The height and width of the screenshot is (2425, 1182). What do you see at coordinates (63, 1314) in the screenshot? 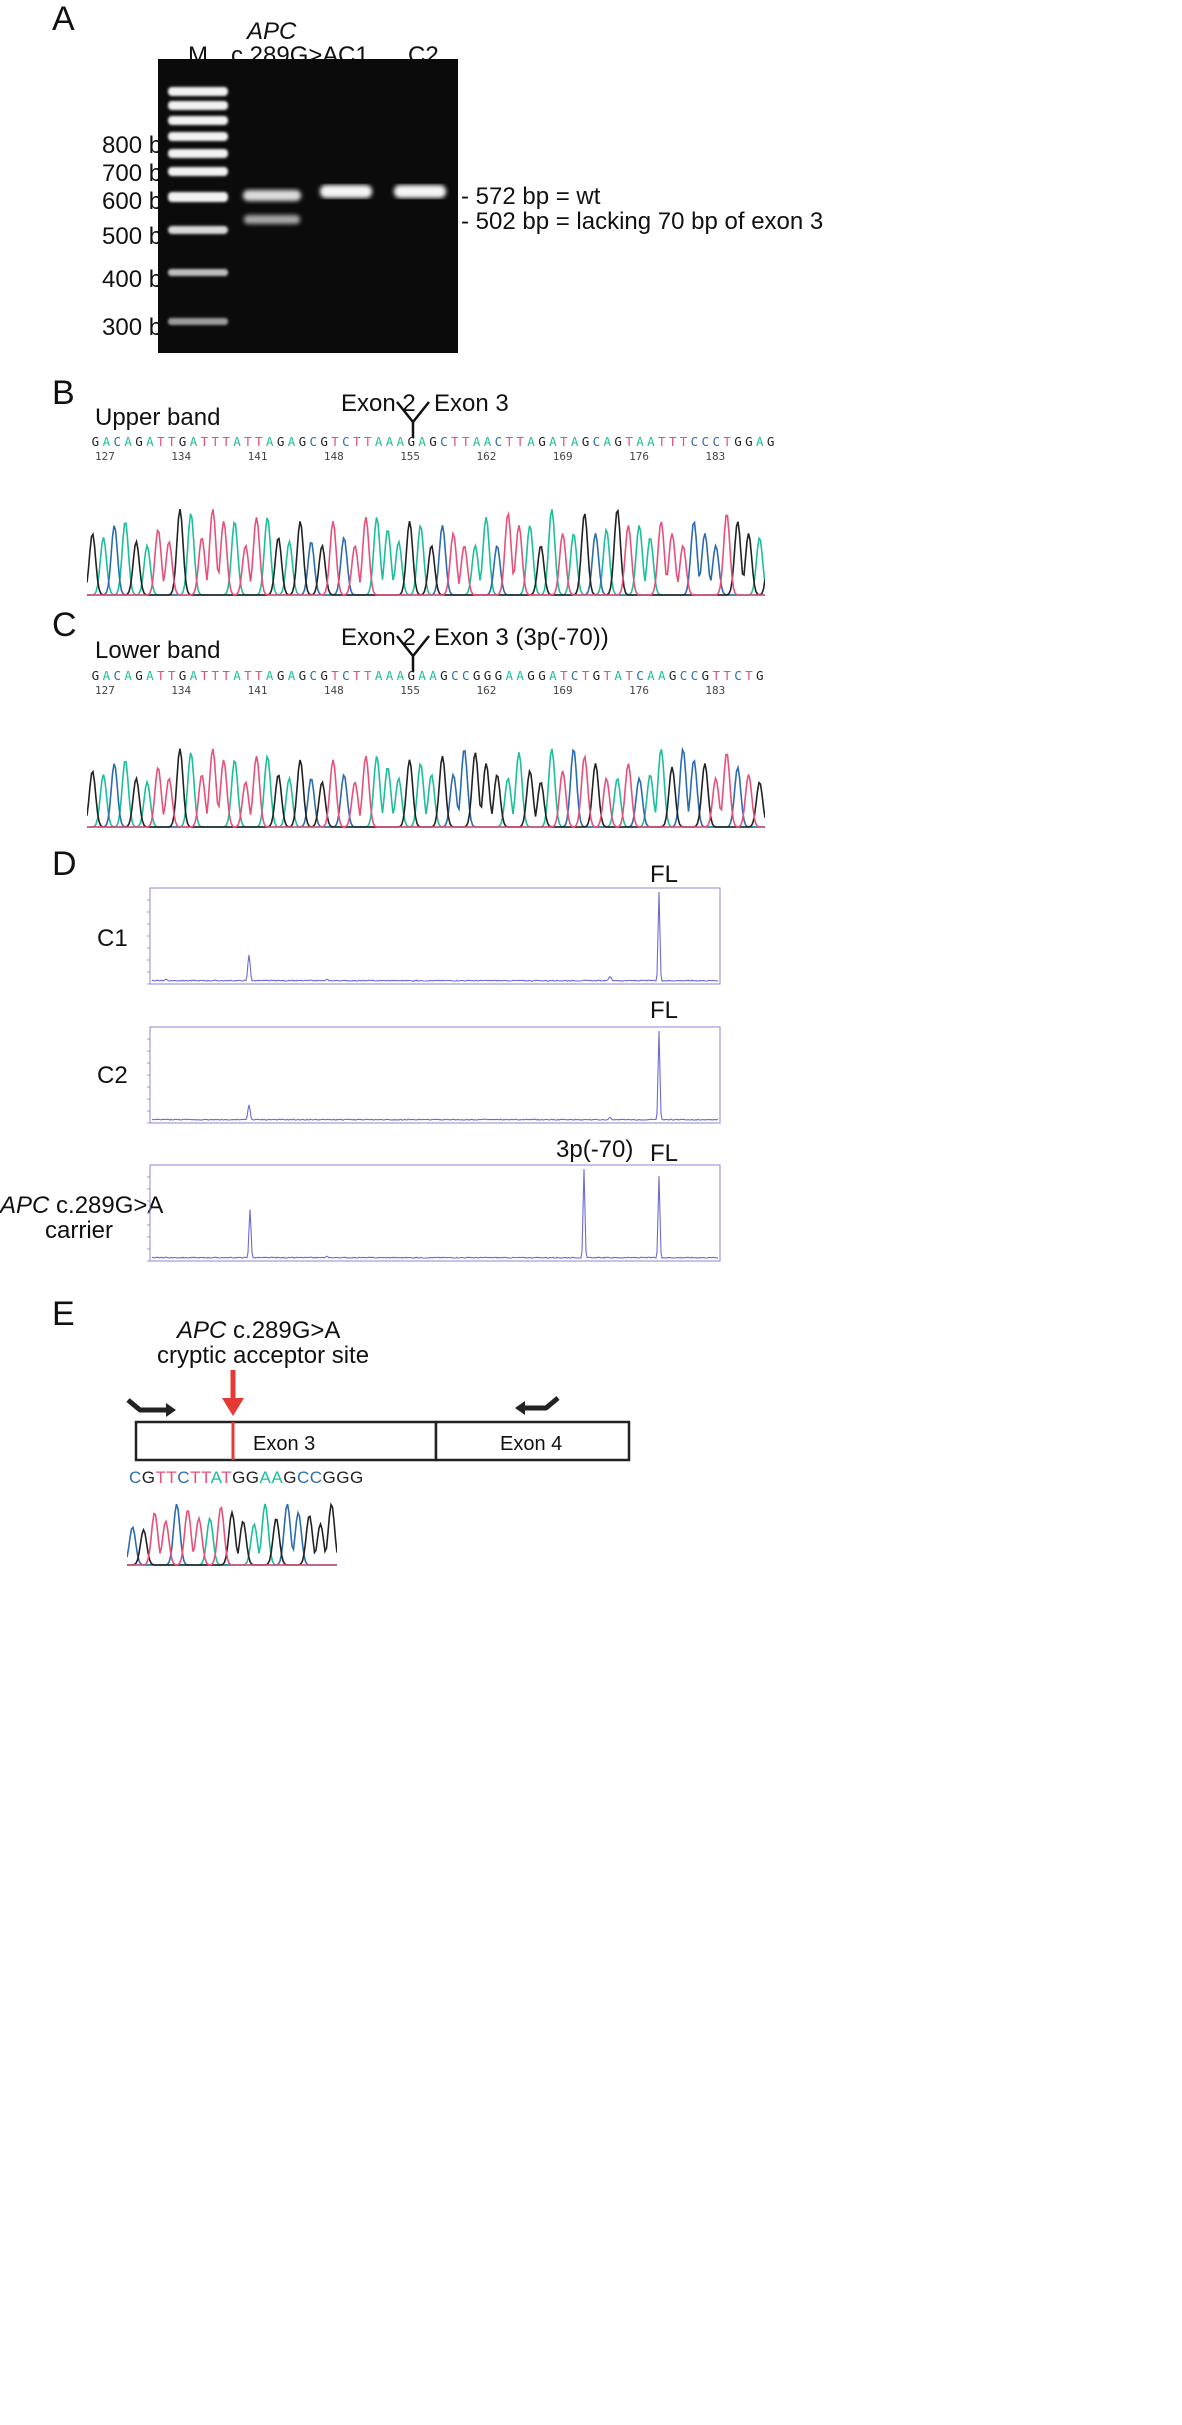
I see `panel-e-letter: E` at bounding box center [63, 1314].